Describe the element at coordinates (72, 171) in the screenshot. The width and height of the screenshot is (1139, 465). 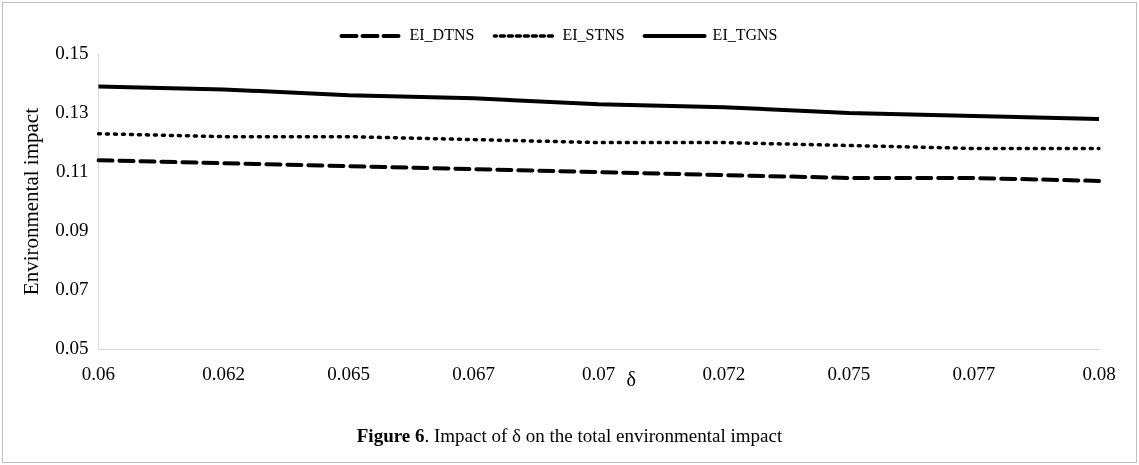
I see `y-tick-label: 0.11` at that location.